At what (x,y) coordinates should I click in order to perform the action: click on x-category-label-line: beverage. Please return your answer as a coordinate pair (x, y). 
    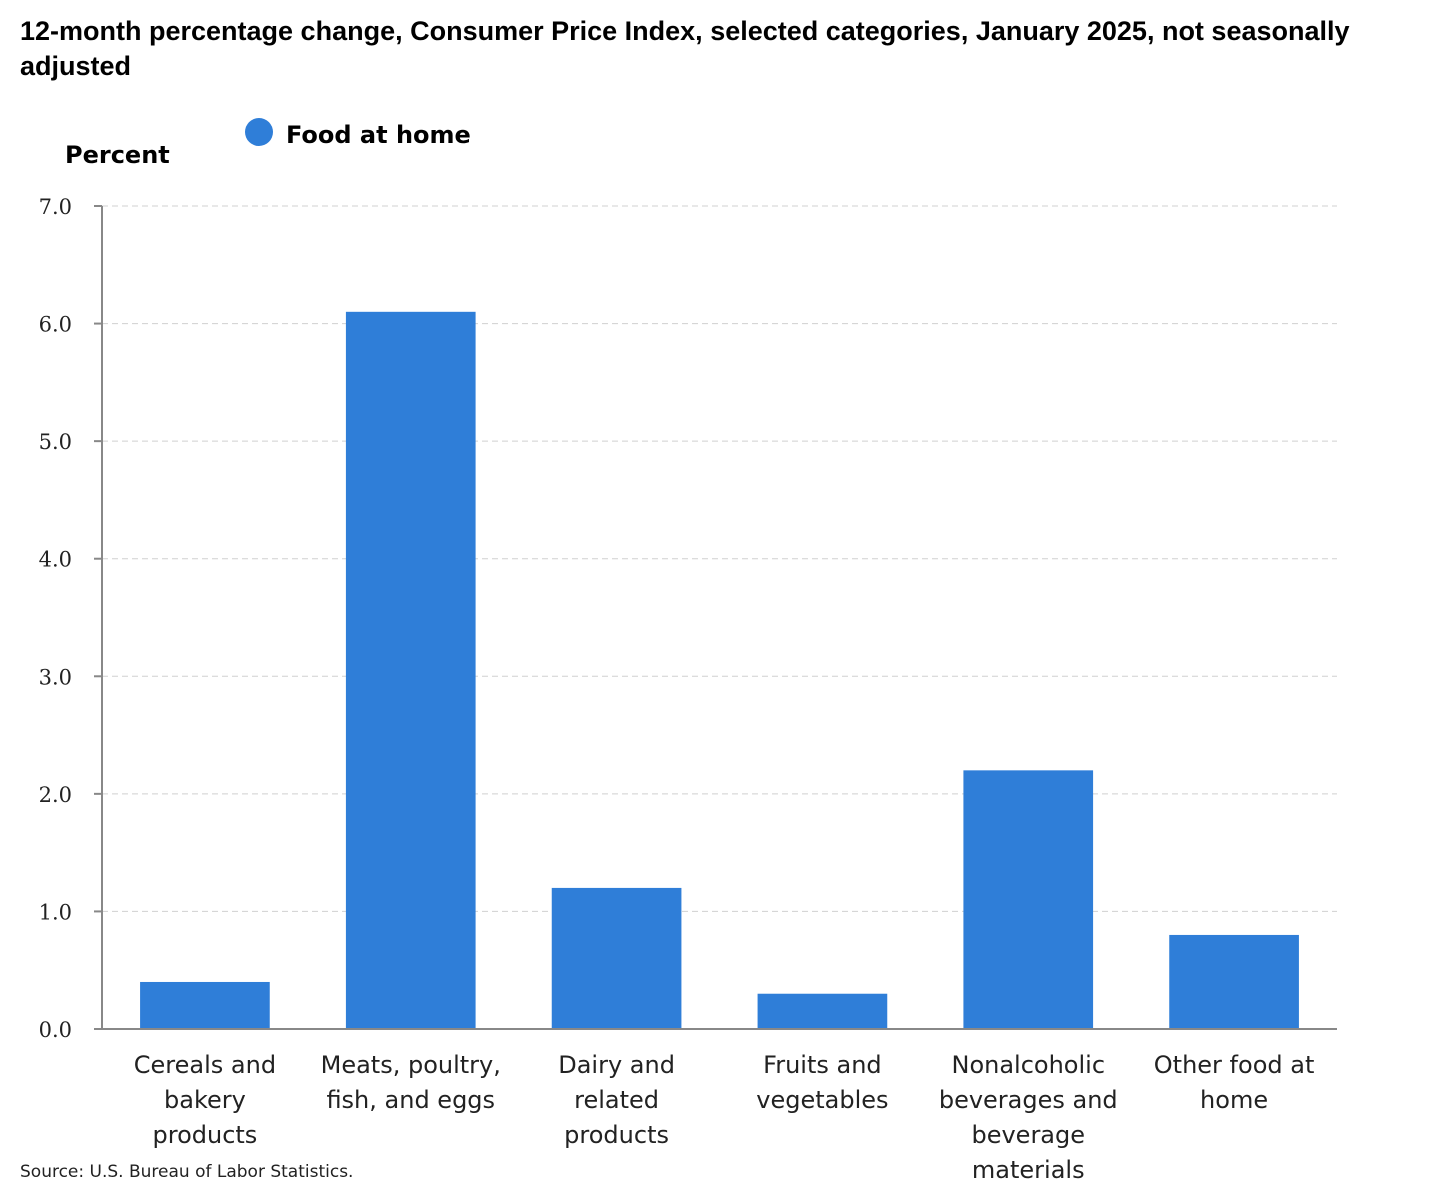
    Looking at the image, I should click on (1028, 1135).